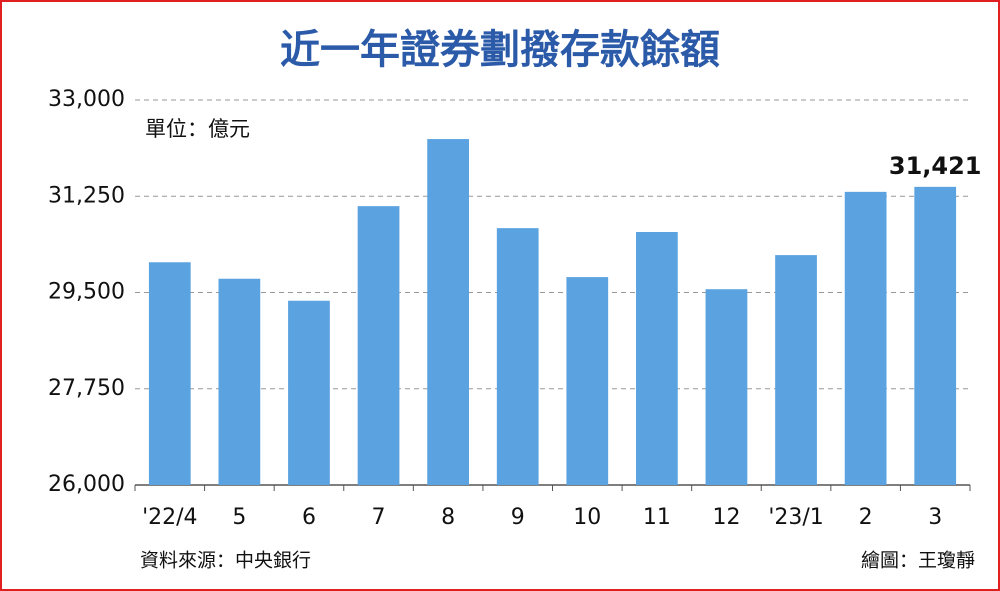  Describe the element at coordinates (518, 517) in the screenshot. I see `x-tick-label: 9` at that location.